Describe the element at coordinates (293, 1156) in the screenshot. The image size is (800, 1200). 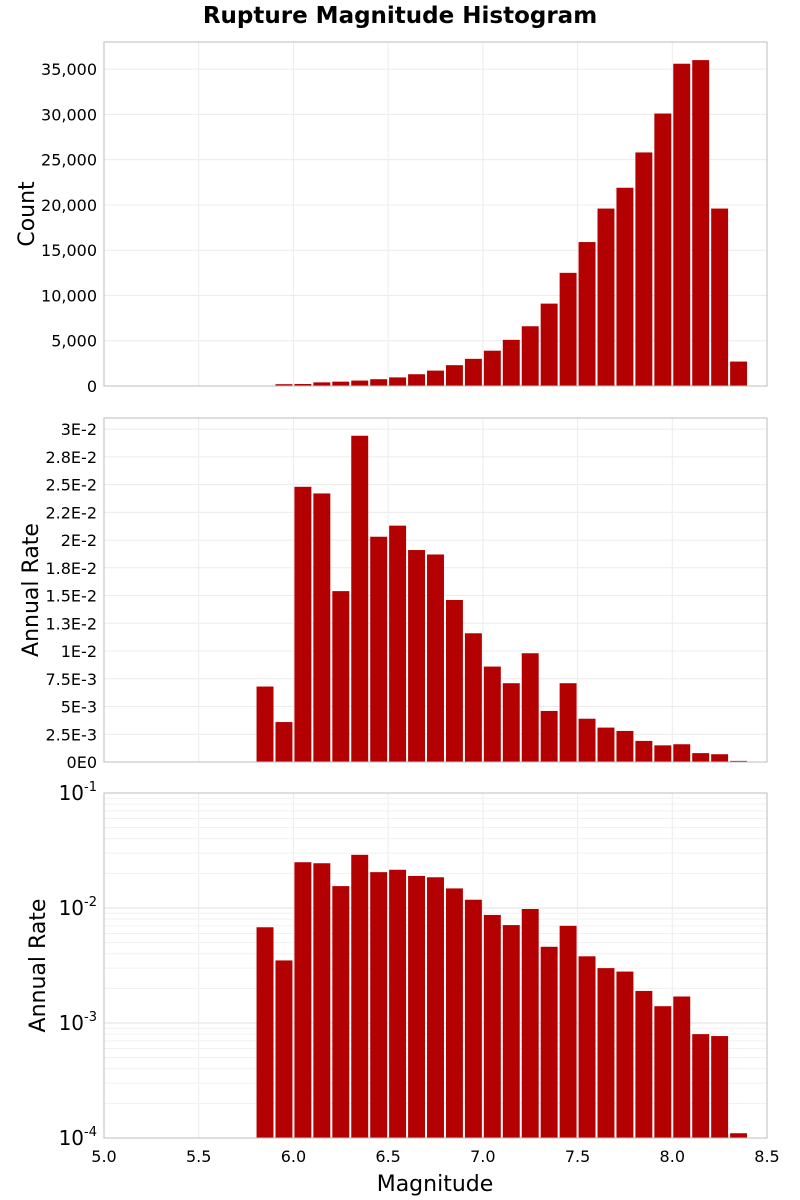
I see `x-tick-label: 6.0` at that location.